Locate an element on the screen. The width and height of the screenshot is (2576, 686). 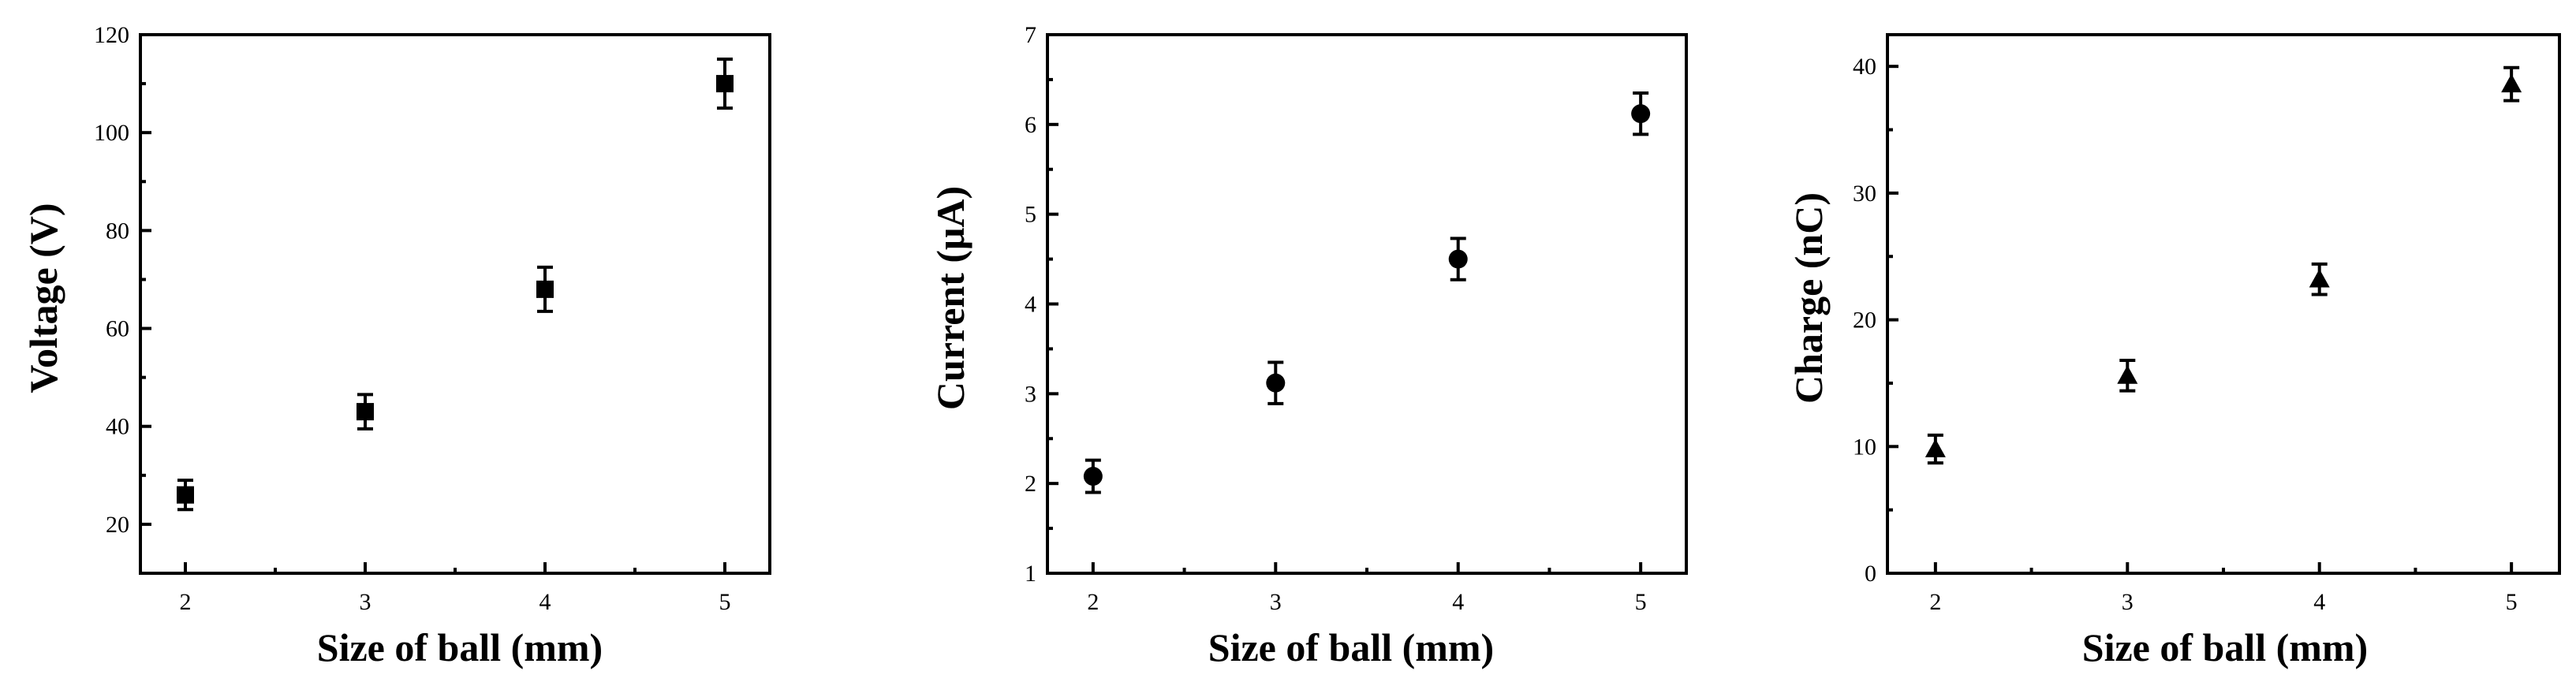
voltage-chart-xlabel: Size of ball (mm) is located at coordinates (460, 647).